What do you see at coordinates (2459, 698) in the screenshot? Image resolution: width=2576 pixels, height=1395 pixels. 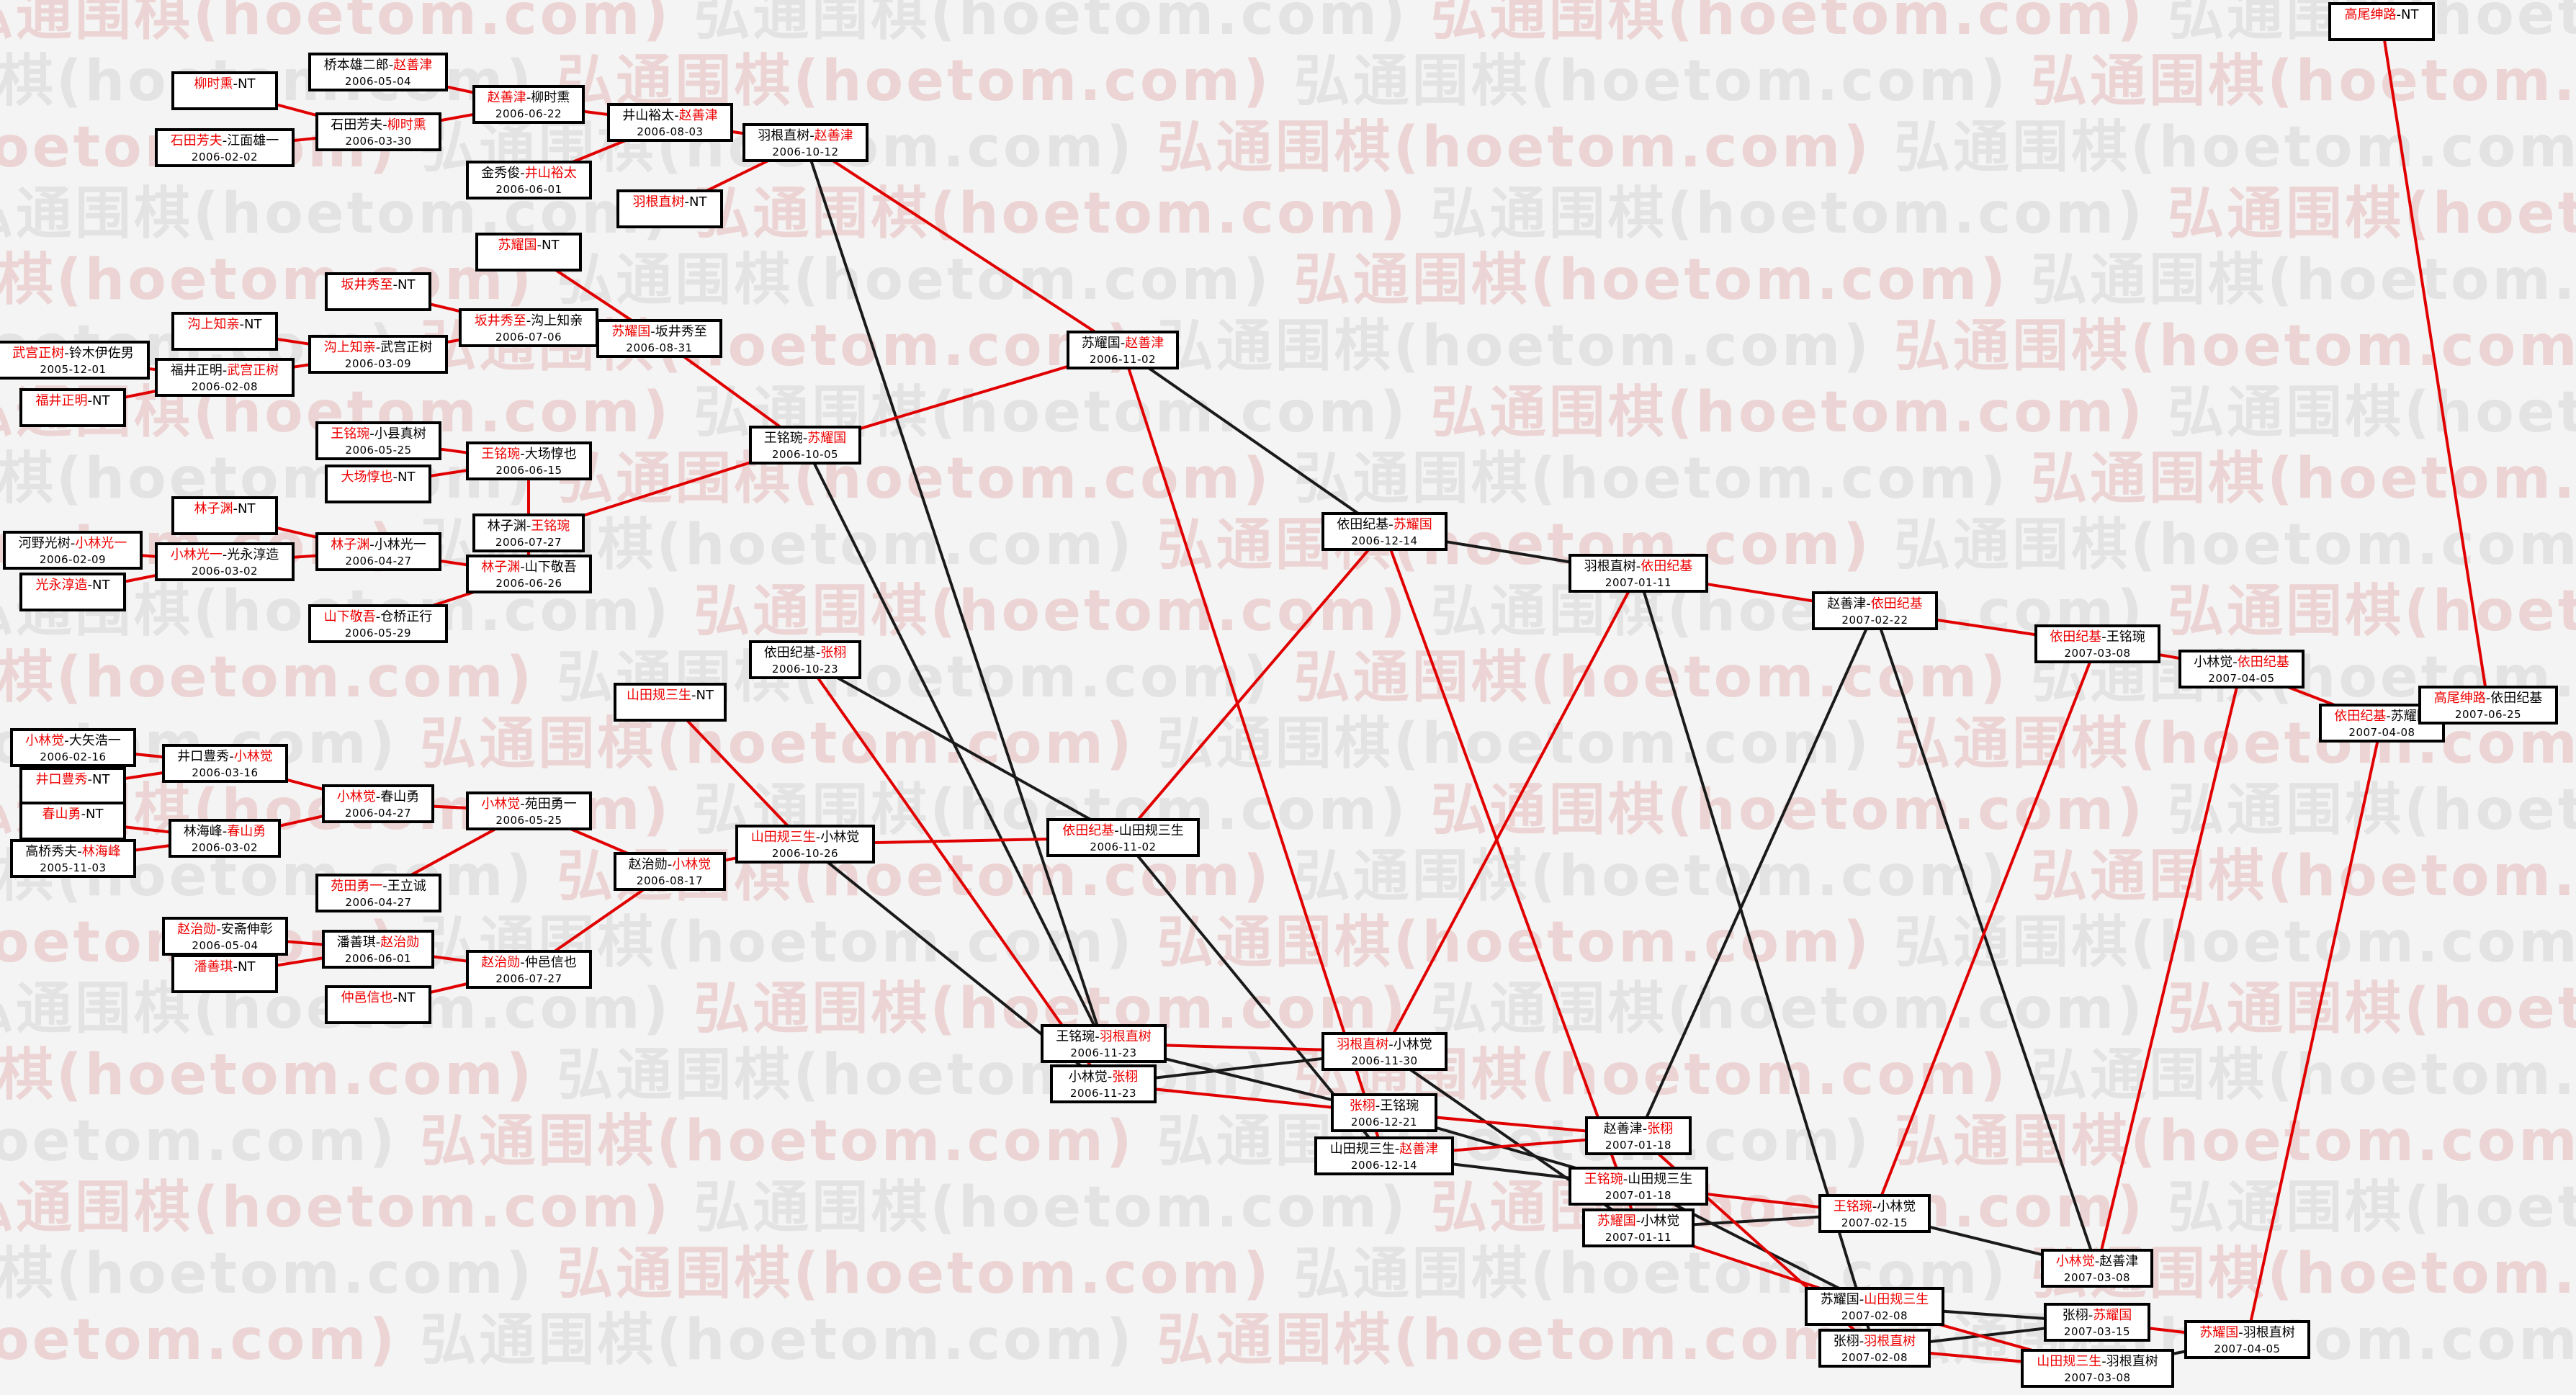 I see `player1-name: 高尾绅路` at bounding box center [2459, 698].